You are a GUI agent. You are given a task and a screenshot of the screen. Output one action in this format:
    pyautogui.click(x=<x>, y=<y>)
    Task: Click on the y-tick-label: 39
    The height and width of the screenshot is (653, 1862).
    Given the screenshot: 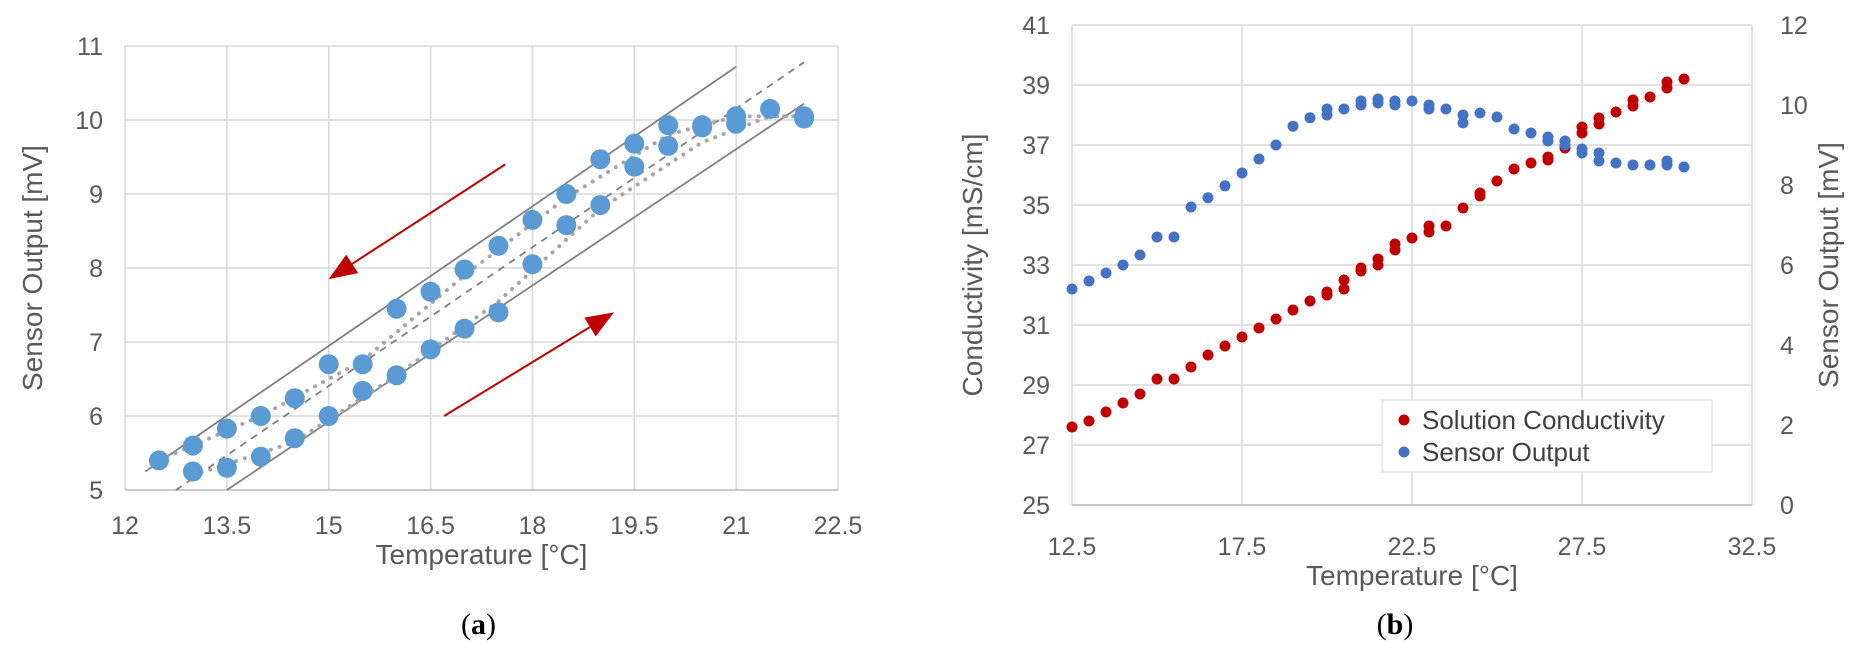 What is the action you would take?
    pyautogui.click(x=1036, y=86)
    